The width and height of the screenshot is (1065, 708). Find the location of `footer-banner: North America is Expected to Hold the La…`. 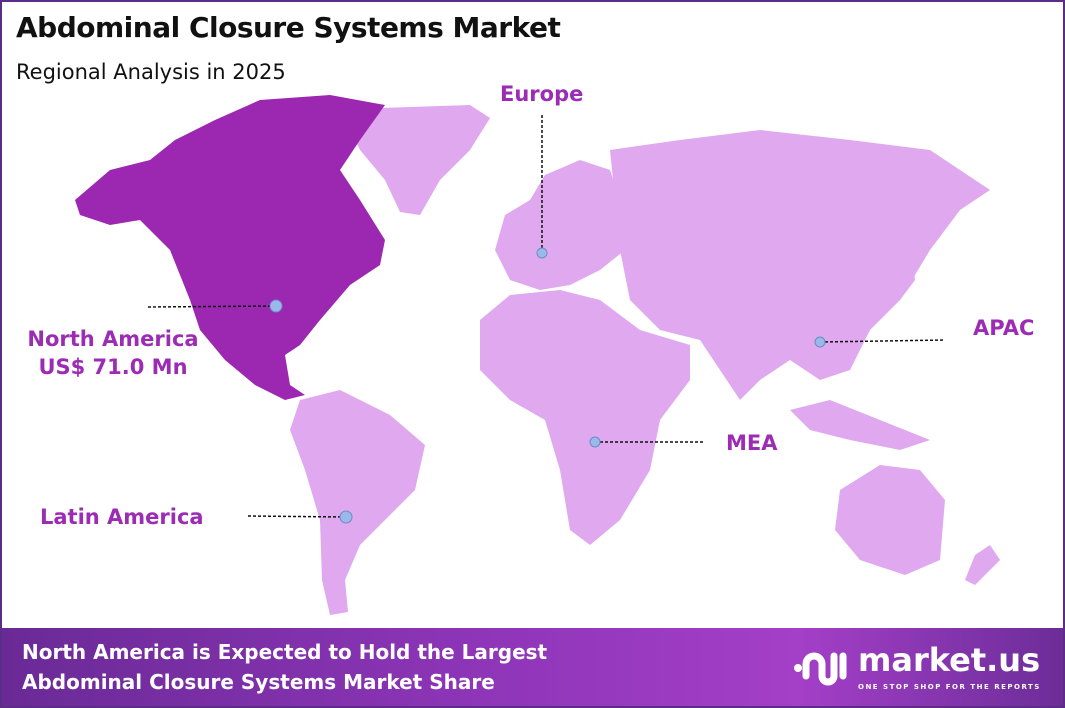

footer-banner: North America is Expected to Hold the La… is located at coordinates (532, 667).